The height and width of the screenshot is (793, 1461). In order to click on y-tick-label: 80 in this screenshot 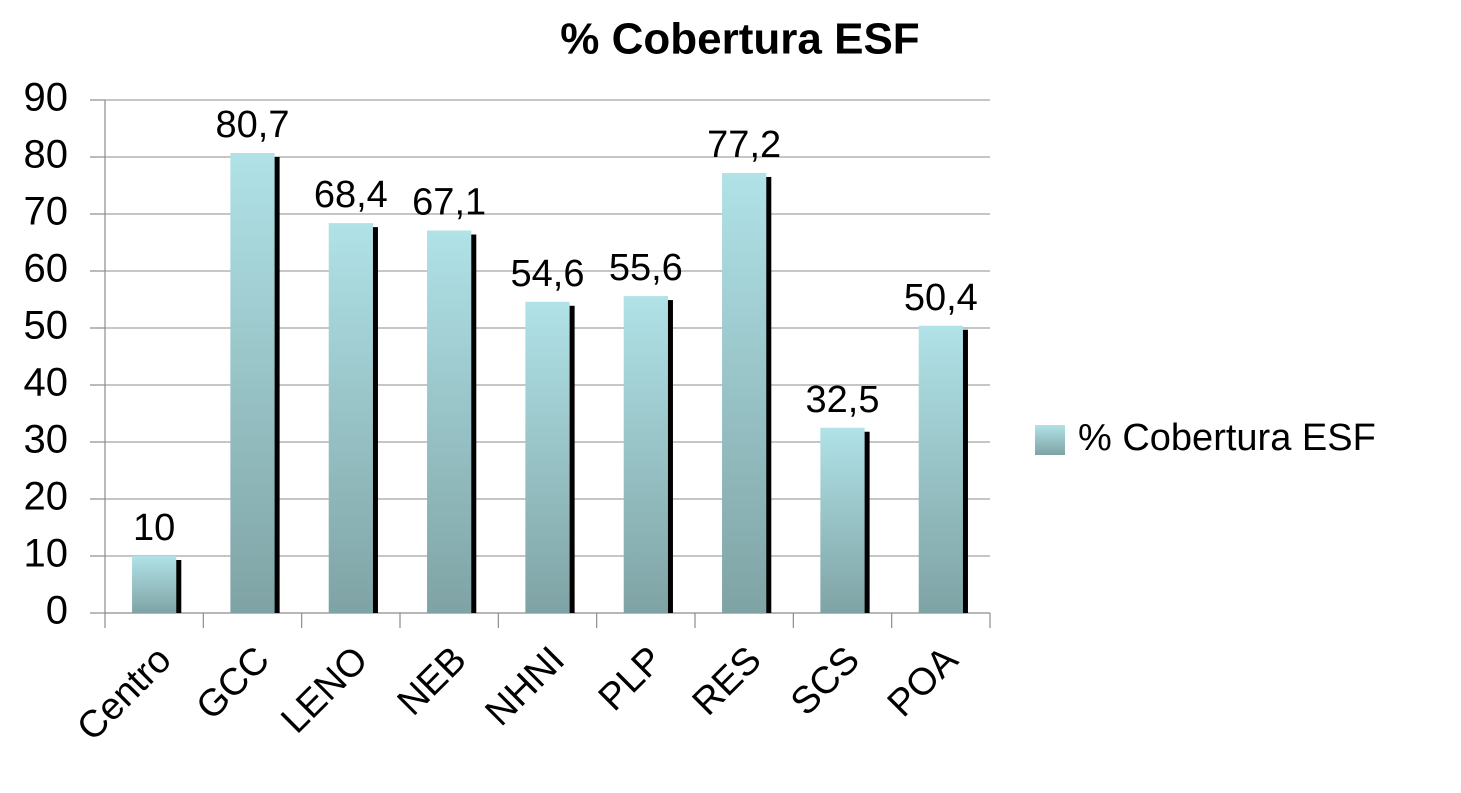, I will do `click(46, 155)`.